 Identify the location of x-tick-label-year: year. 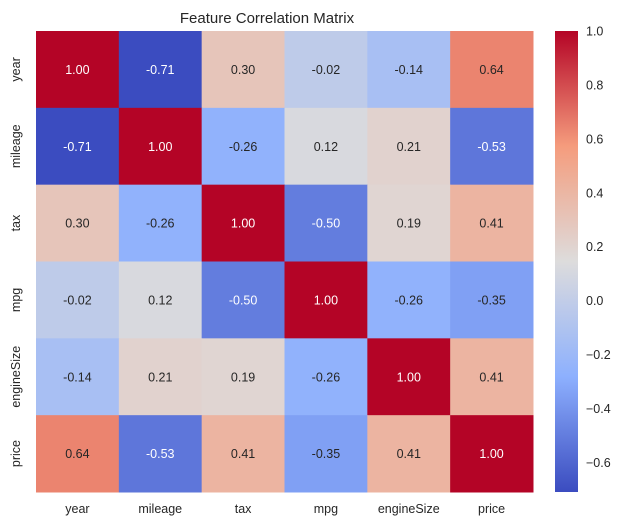
(77, 509).